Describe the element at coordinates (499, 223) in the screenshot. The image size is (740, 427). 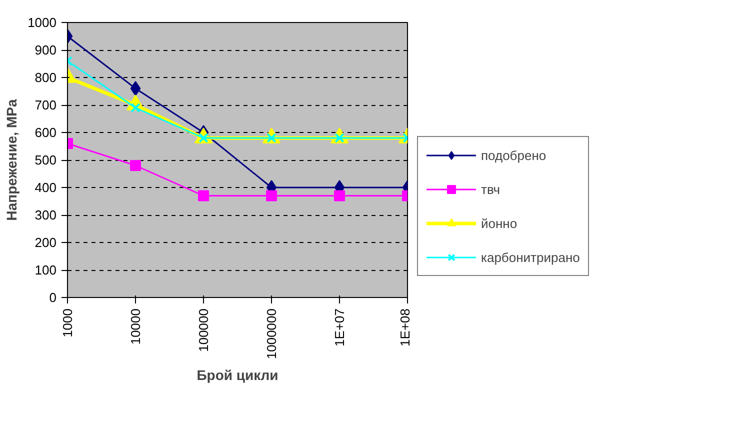
I see `legend-label: йонно` at that location.